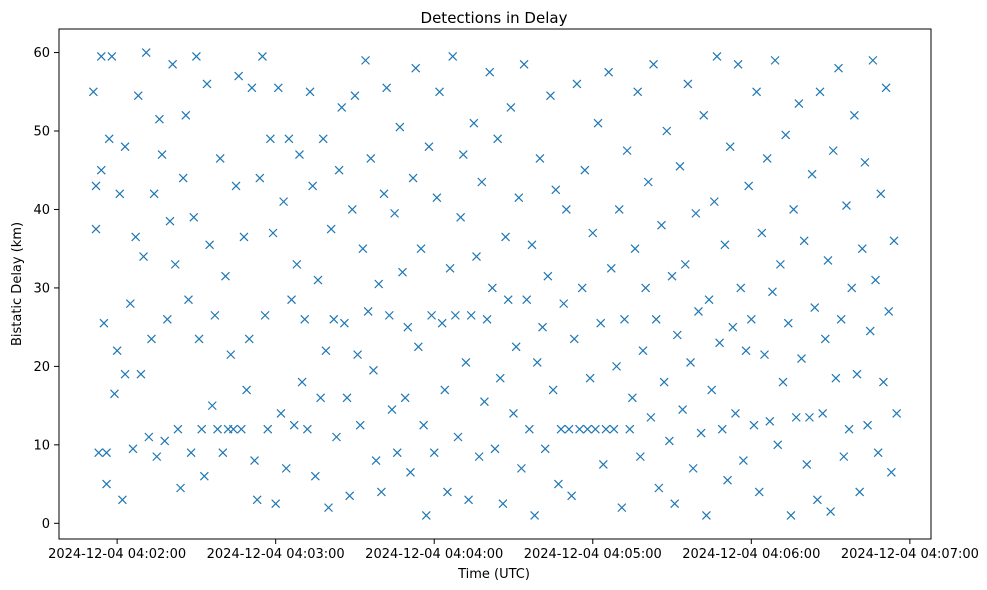  What do you see at coordinates (46, 524) in the screenshot?
I see `y-tick-label: 0` at bounding box center [46, 524].